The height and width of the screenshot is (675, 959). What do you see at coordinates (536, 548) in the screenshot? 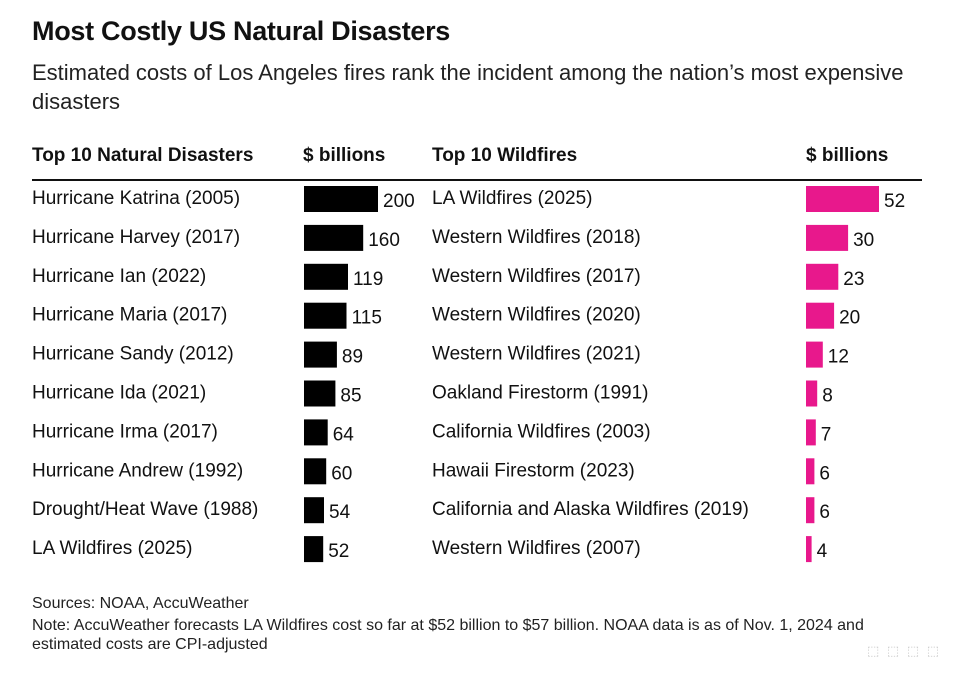
I see `wildfire-label: Western Wildfires (2007)` at bounding box center [536, 548].